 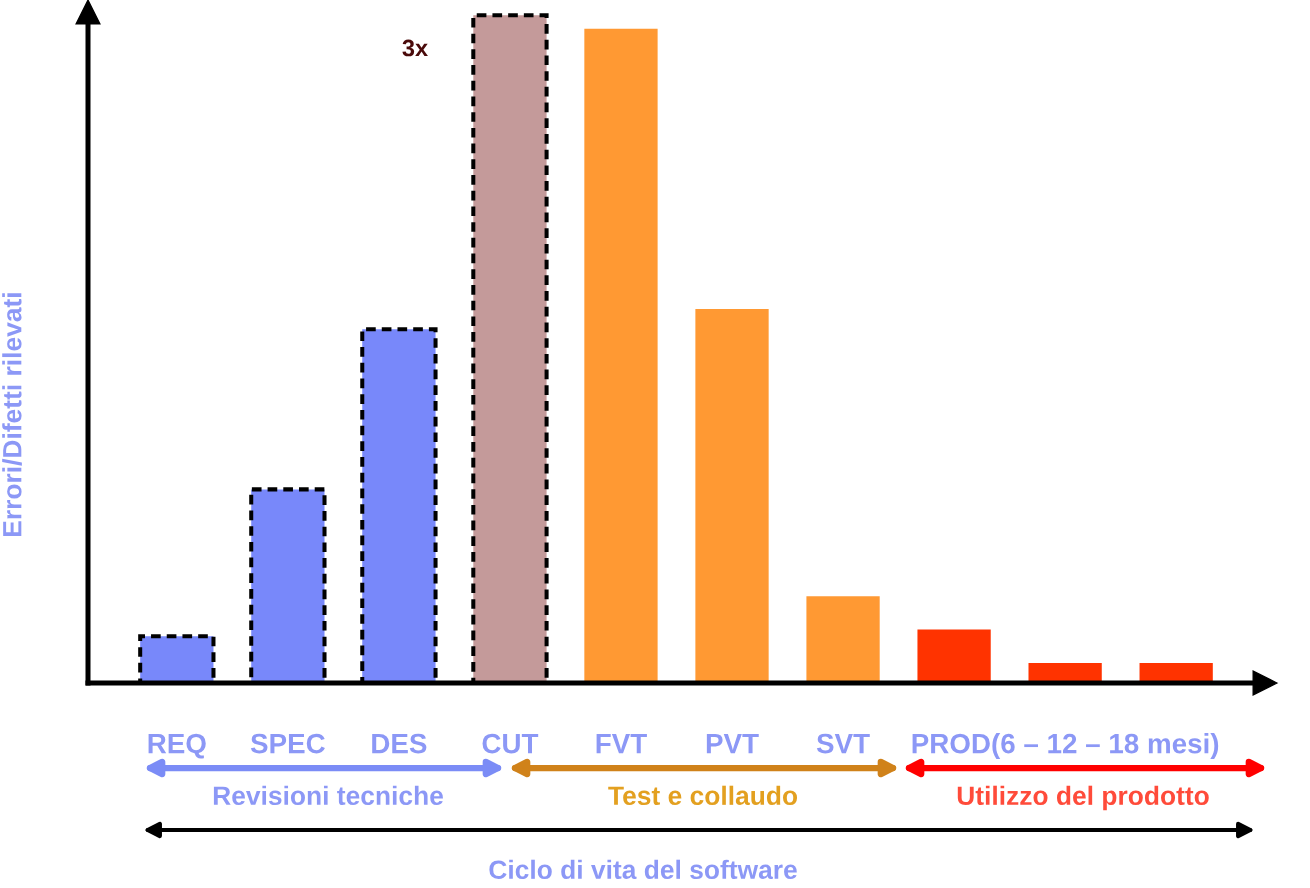 What do you see at coordinates (843, 743) in the screenshot?
I see `x-tick-label: SVT` at bounding box center [843, 743].